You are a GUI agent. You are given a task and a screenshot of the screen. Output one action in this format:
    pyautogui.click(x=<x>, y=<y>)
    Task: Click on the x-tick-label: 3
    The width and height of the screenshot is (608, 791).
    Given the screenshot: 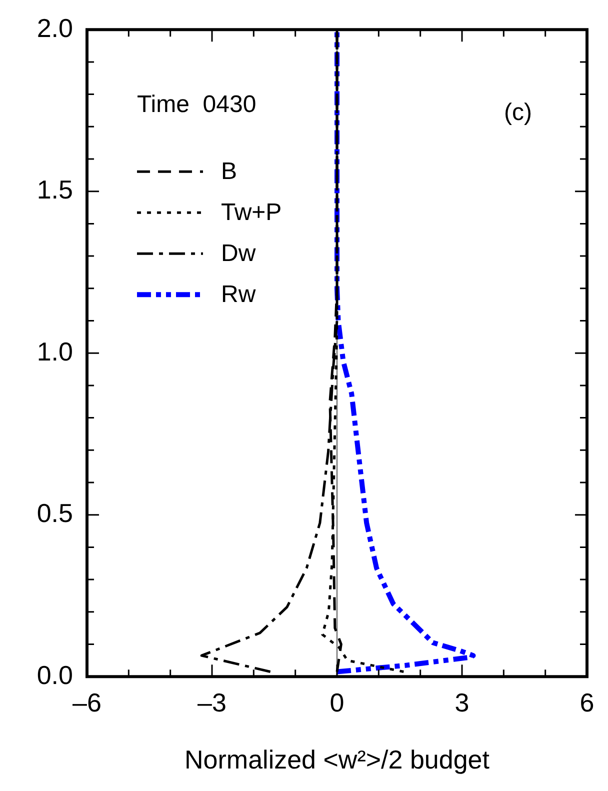 What is the action you would take?
    pyautogui.click(x=462, y=702)
    